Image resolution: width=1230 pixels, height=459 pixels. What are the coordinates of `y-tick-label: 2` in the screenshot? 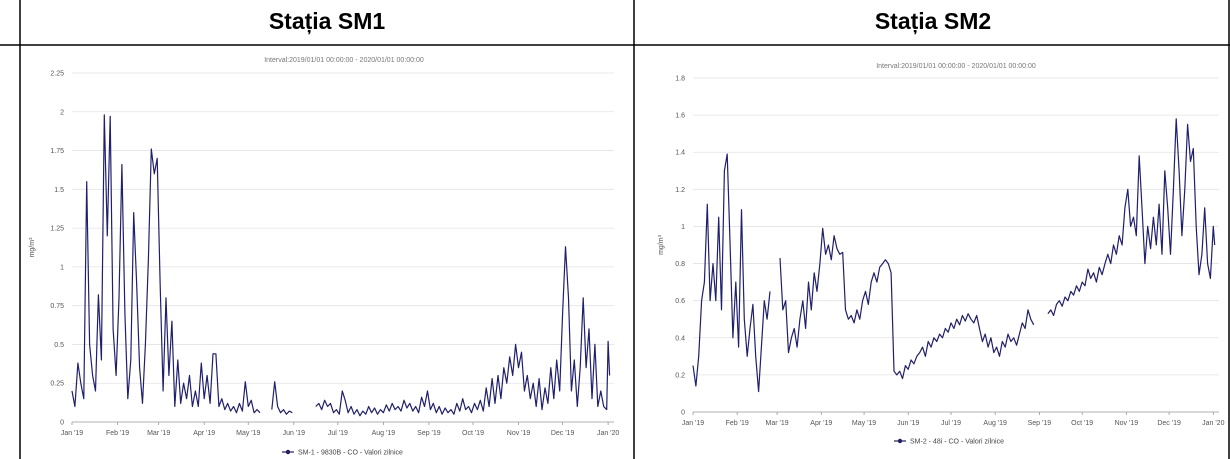 It's located at (62, 112).